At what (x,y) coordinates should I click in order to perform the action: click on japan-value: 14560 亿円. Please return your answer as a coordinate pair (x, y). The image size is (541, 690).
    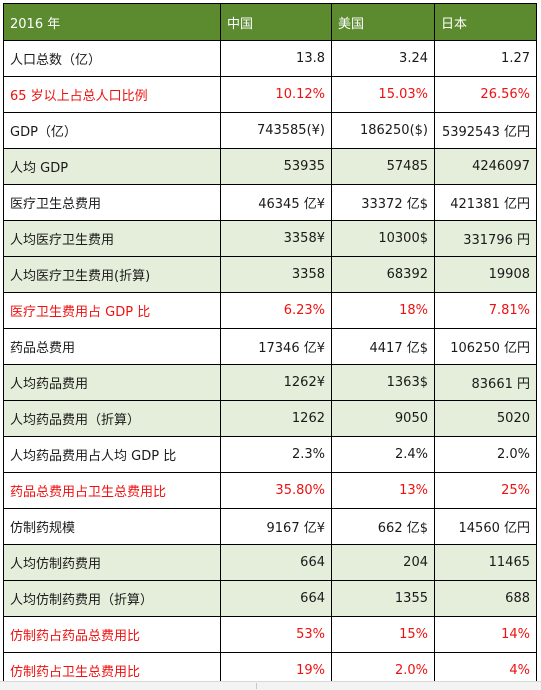
    Looking at the image, I should click on (485, 526).